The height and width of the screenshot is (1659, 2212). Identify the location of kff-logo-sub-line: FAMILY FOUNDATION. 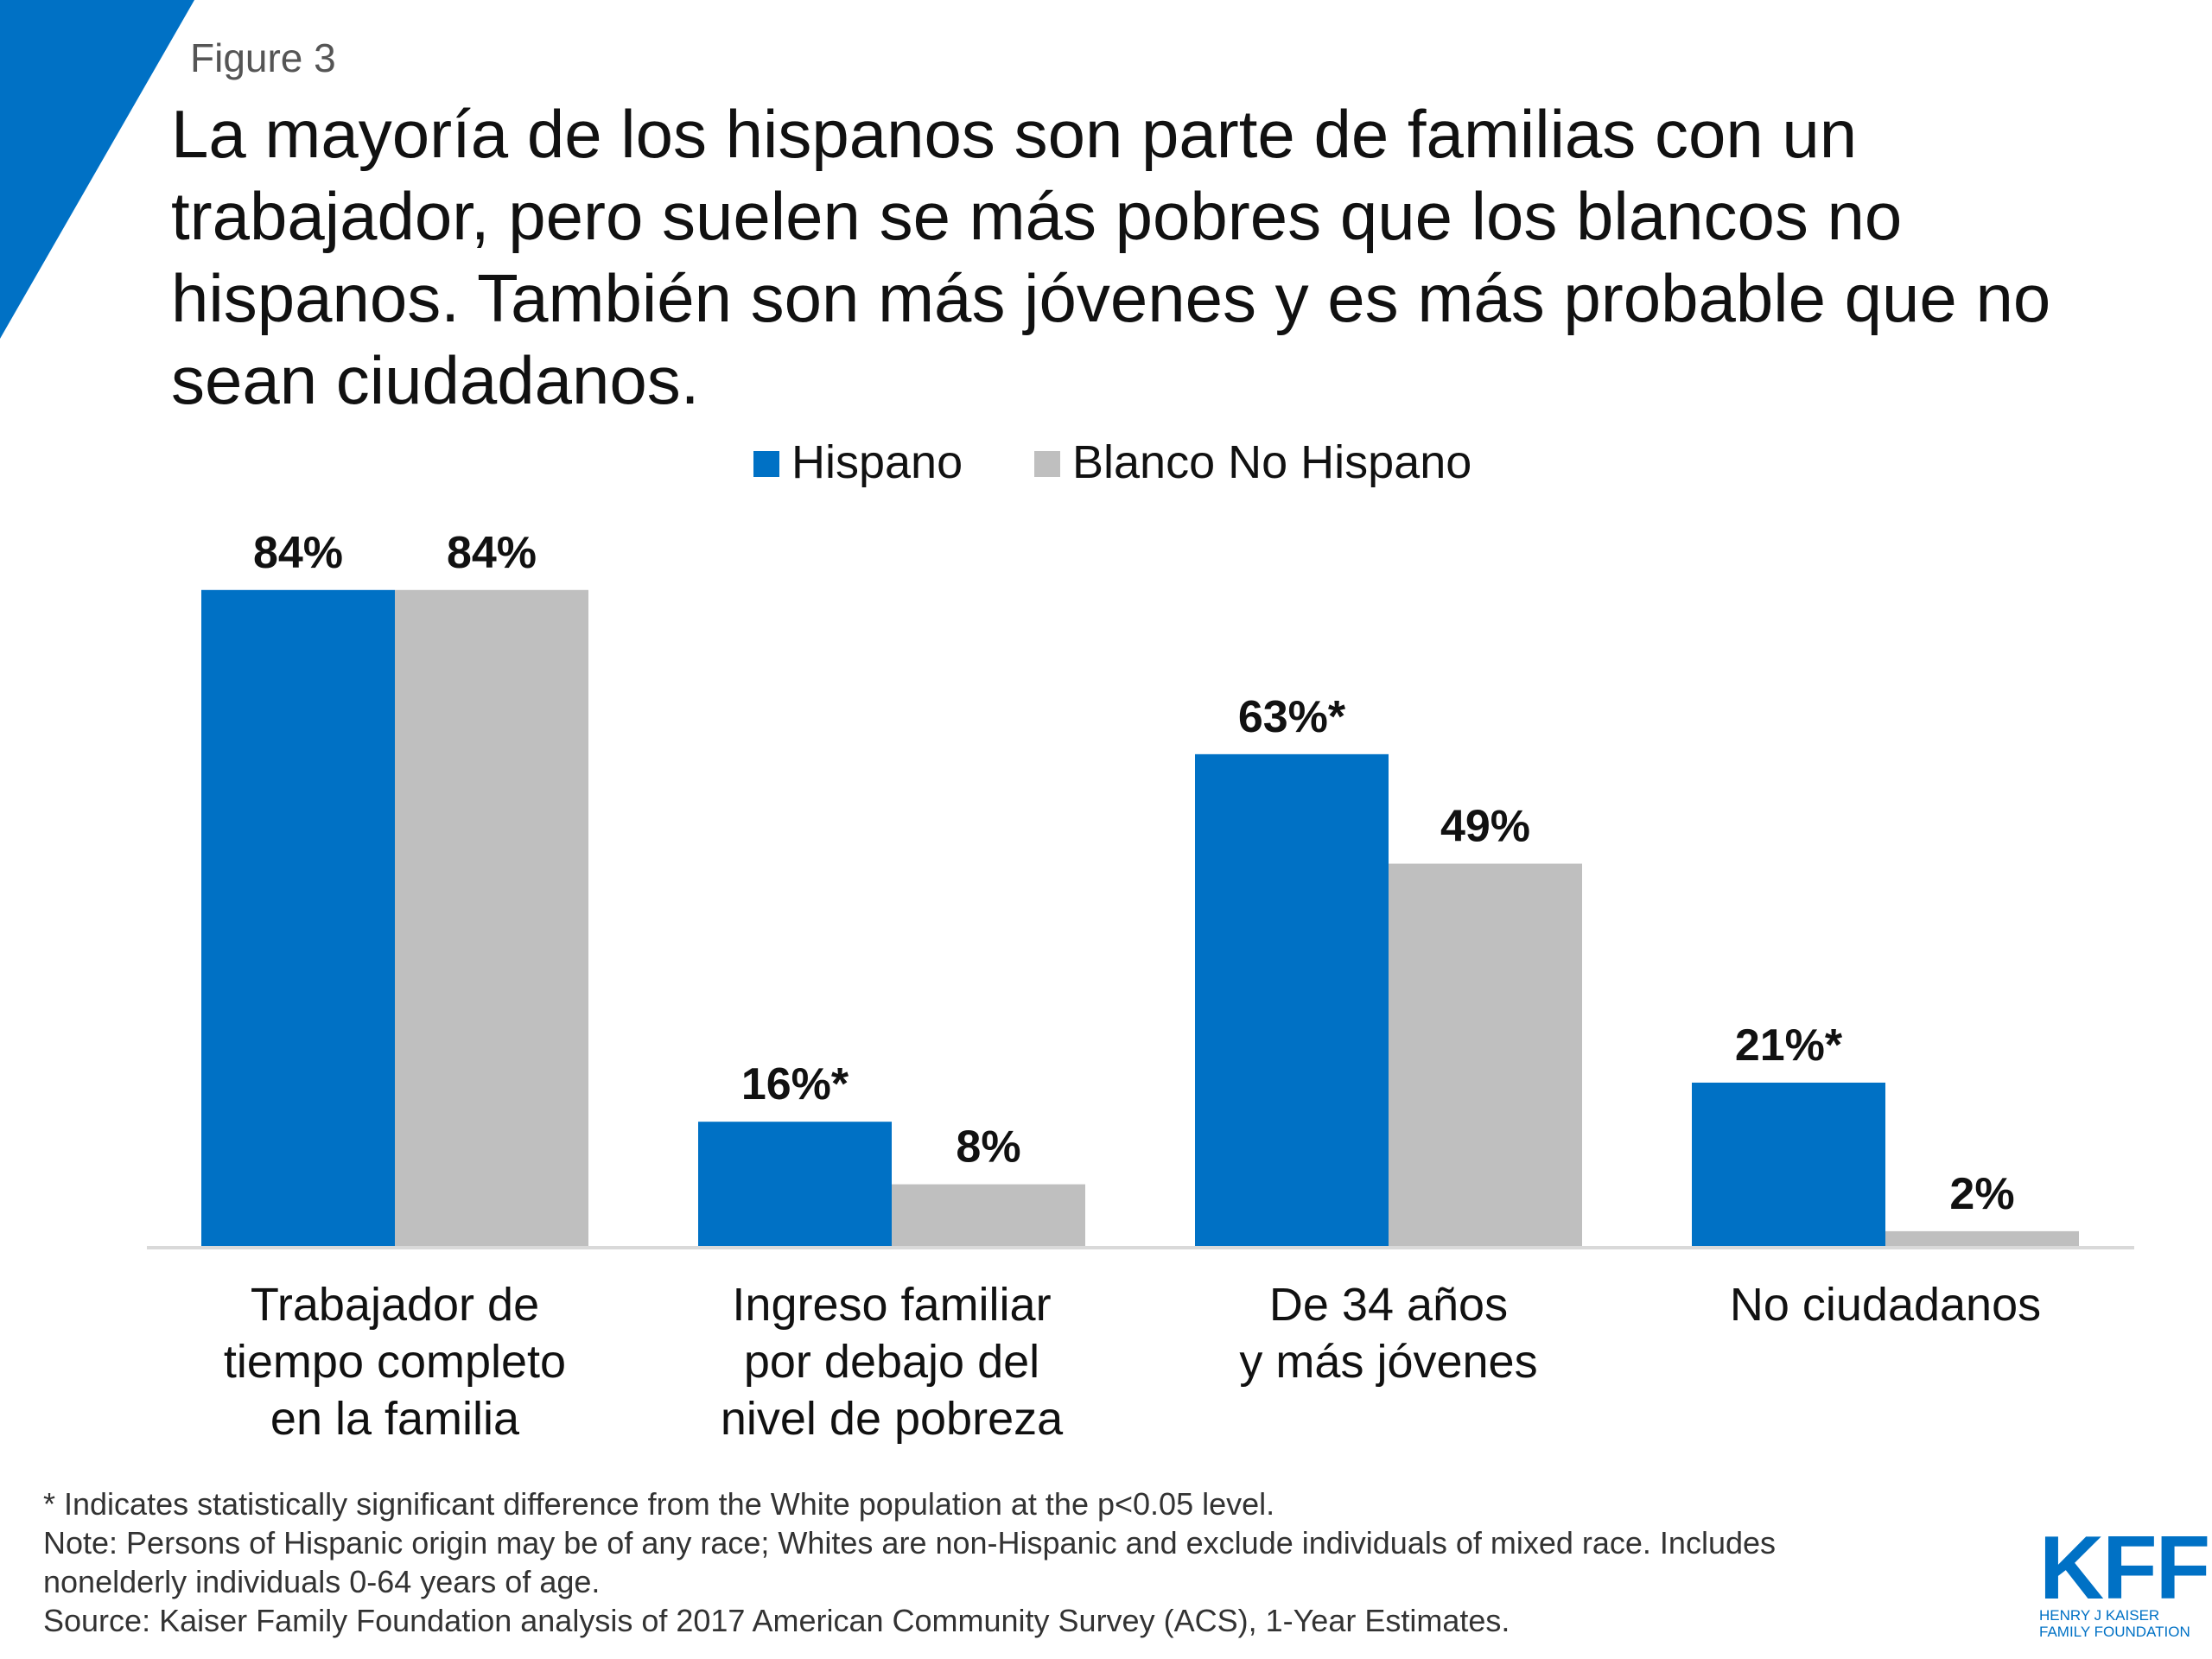
(2114, 1632).